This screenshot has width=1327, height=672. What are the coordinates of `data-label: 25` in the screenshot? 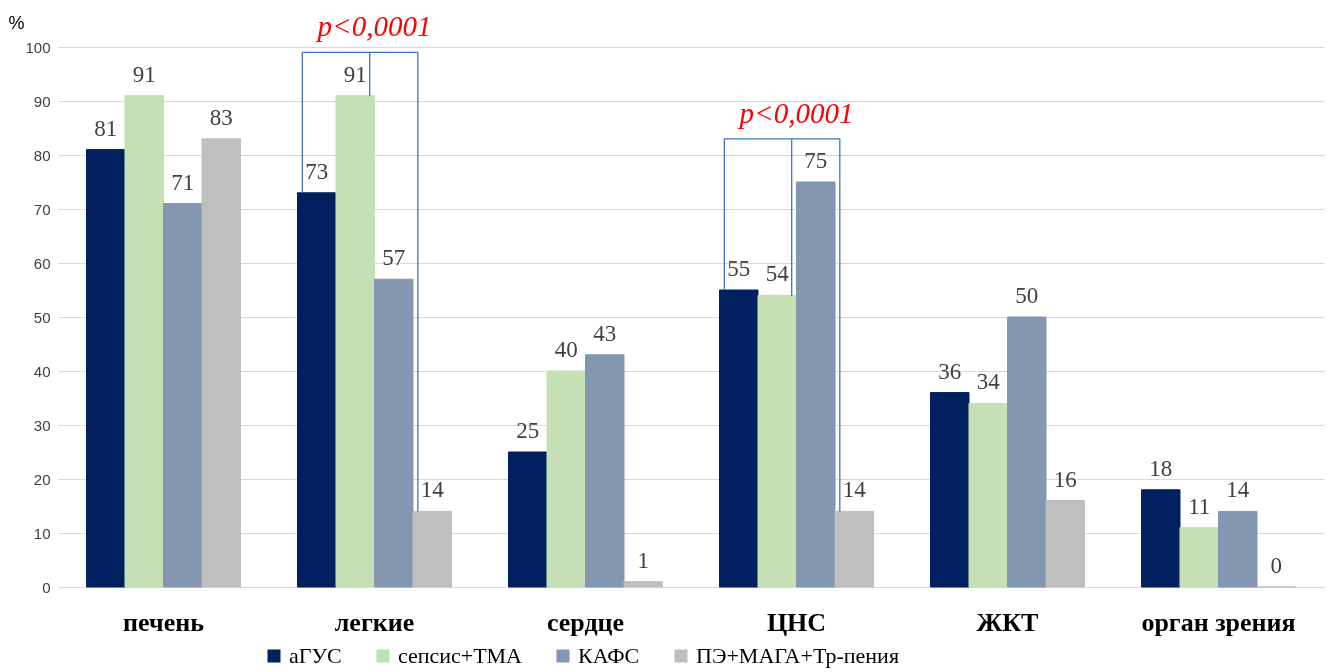 It's located at (528, 430).